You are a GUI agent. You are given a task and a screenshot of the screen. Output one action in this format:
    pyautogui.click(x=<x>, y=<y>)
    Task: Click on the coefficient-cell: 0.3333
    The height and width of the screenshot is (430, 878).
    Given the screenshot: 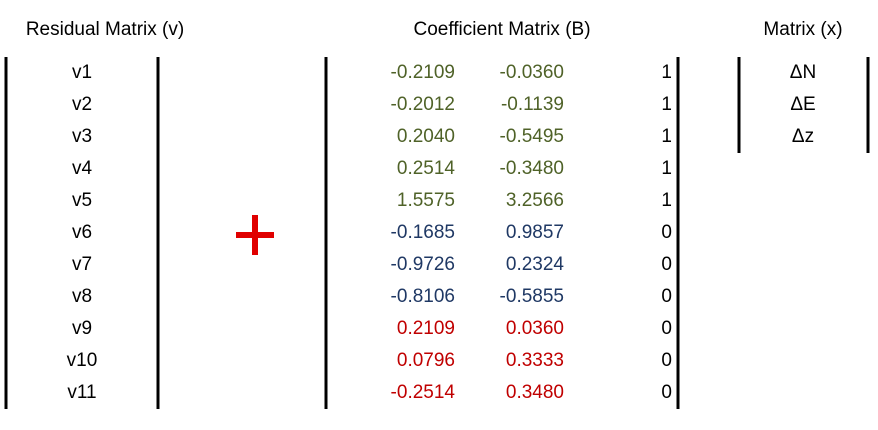 What is the action you would take?
    pyautogui.click(x=535, y=360)
    